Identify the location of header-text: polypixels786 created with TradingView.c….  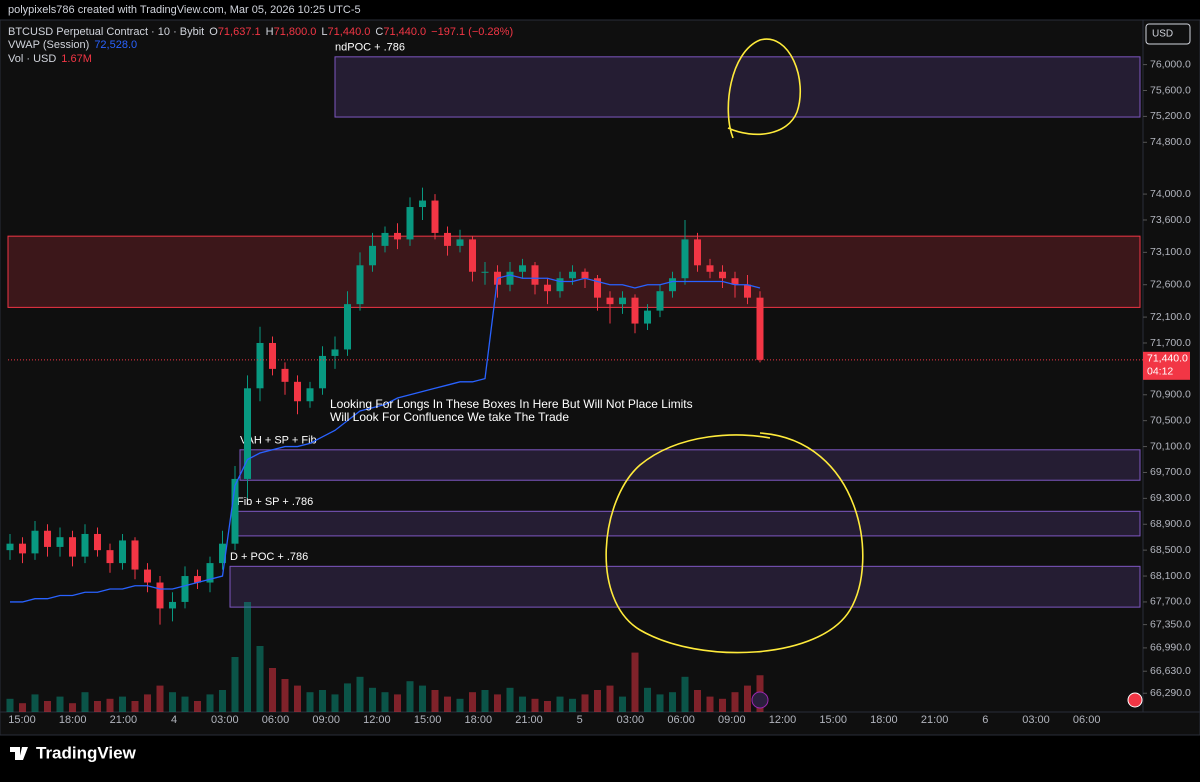
(184, 10).